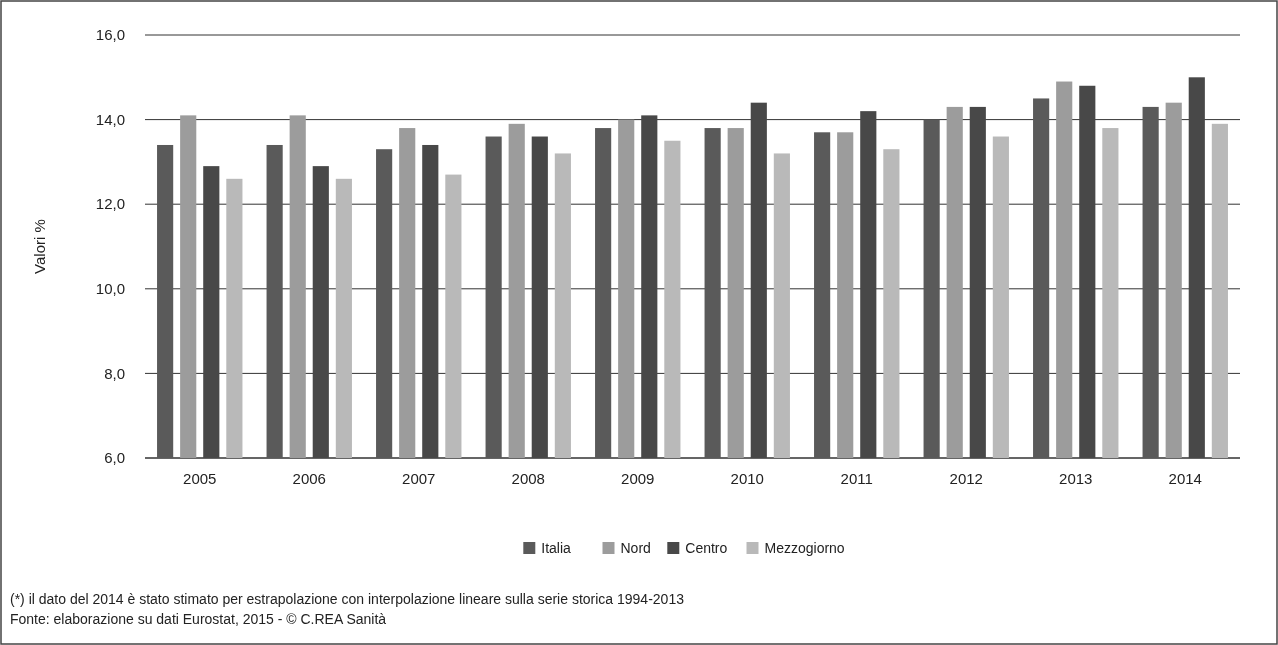 The width and height of the screenshot is (1278, 645). I want to click on y-tick-label: 6,0, so click(114, 458).